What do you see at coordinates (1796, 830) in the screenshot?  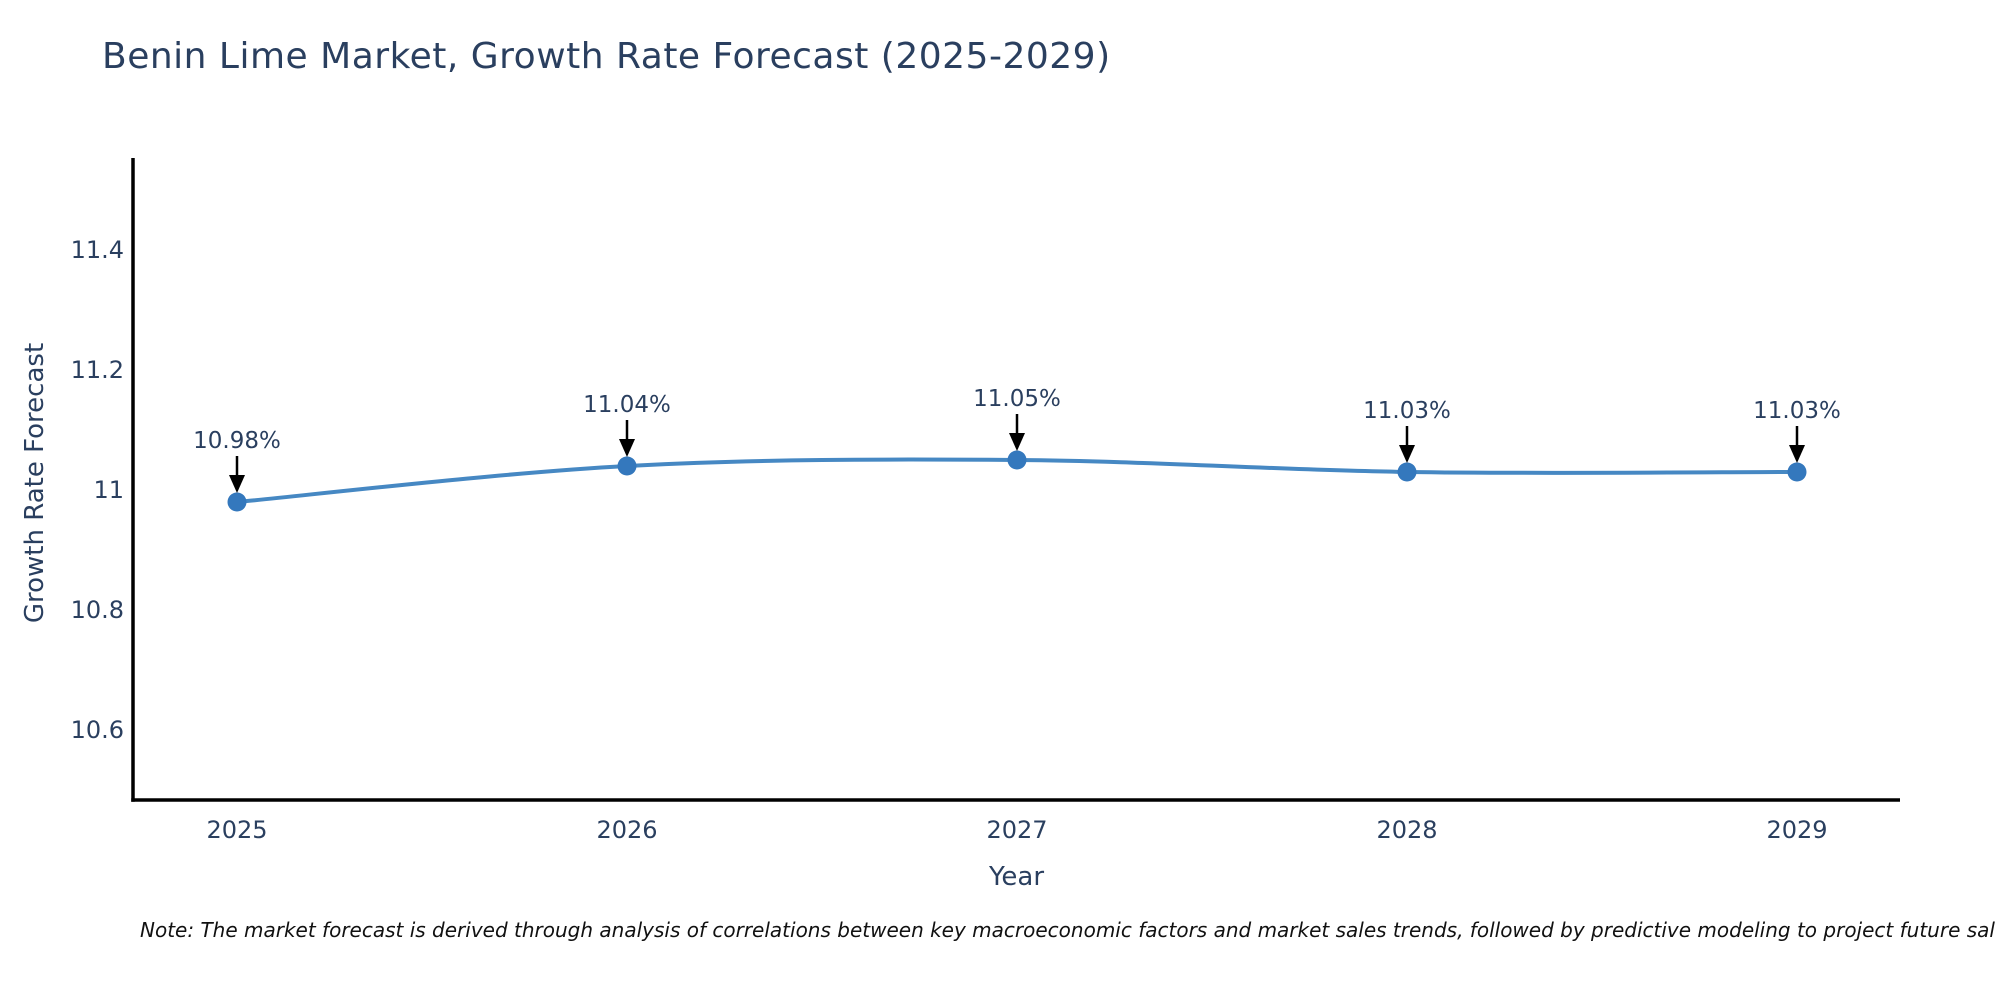 I see `x-tick-label: 2029` at bounding box center [1796, 830].